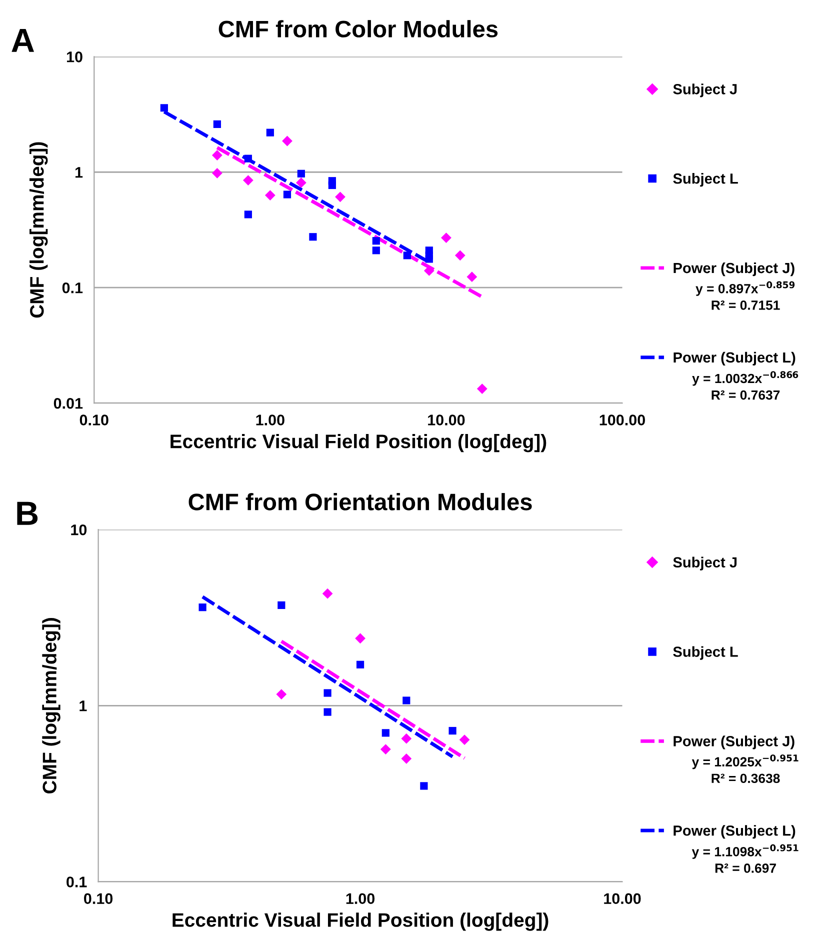  Describe the element at coordinates (745, 851) in the screenshot. I see `text: y = 1.1098x$^{−0.951}$` at that location.